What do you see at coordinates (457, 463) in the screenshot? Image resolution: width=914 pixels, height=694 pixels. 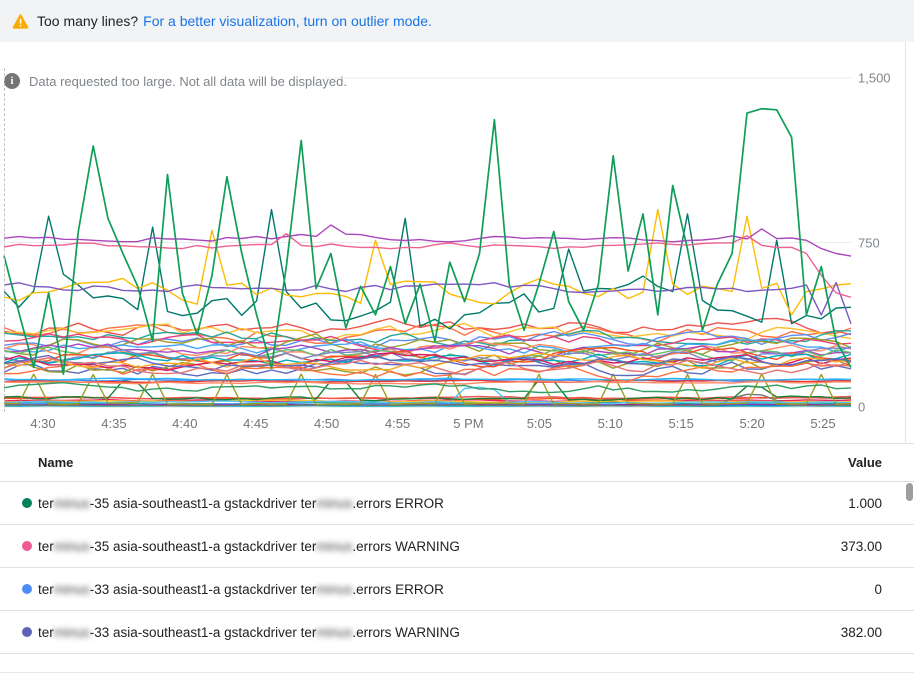 I see `legend-table-header: Name Value` at bounding box center [457, 463].